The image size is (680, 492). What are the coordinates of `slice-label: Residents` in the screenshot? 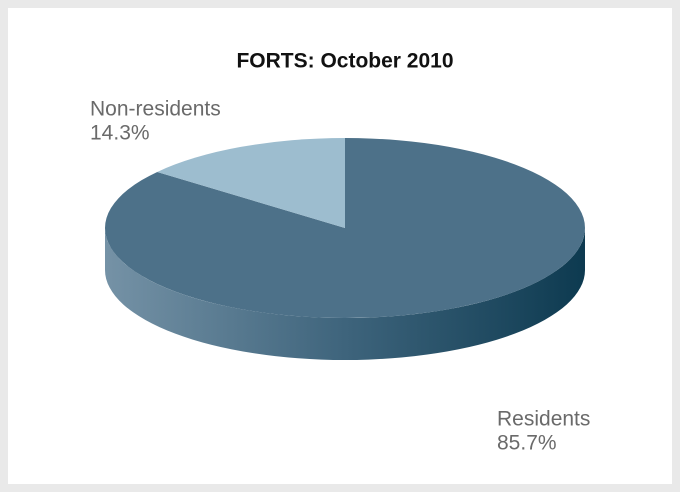 It's located at (543, 419).